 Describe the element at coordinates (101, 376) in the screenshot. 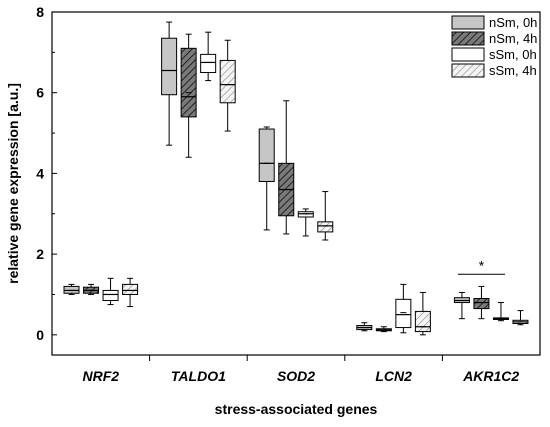

I see `x-tick-label: NRF2` at that location.